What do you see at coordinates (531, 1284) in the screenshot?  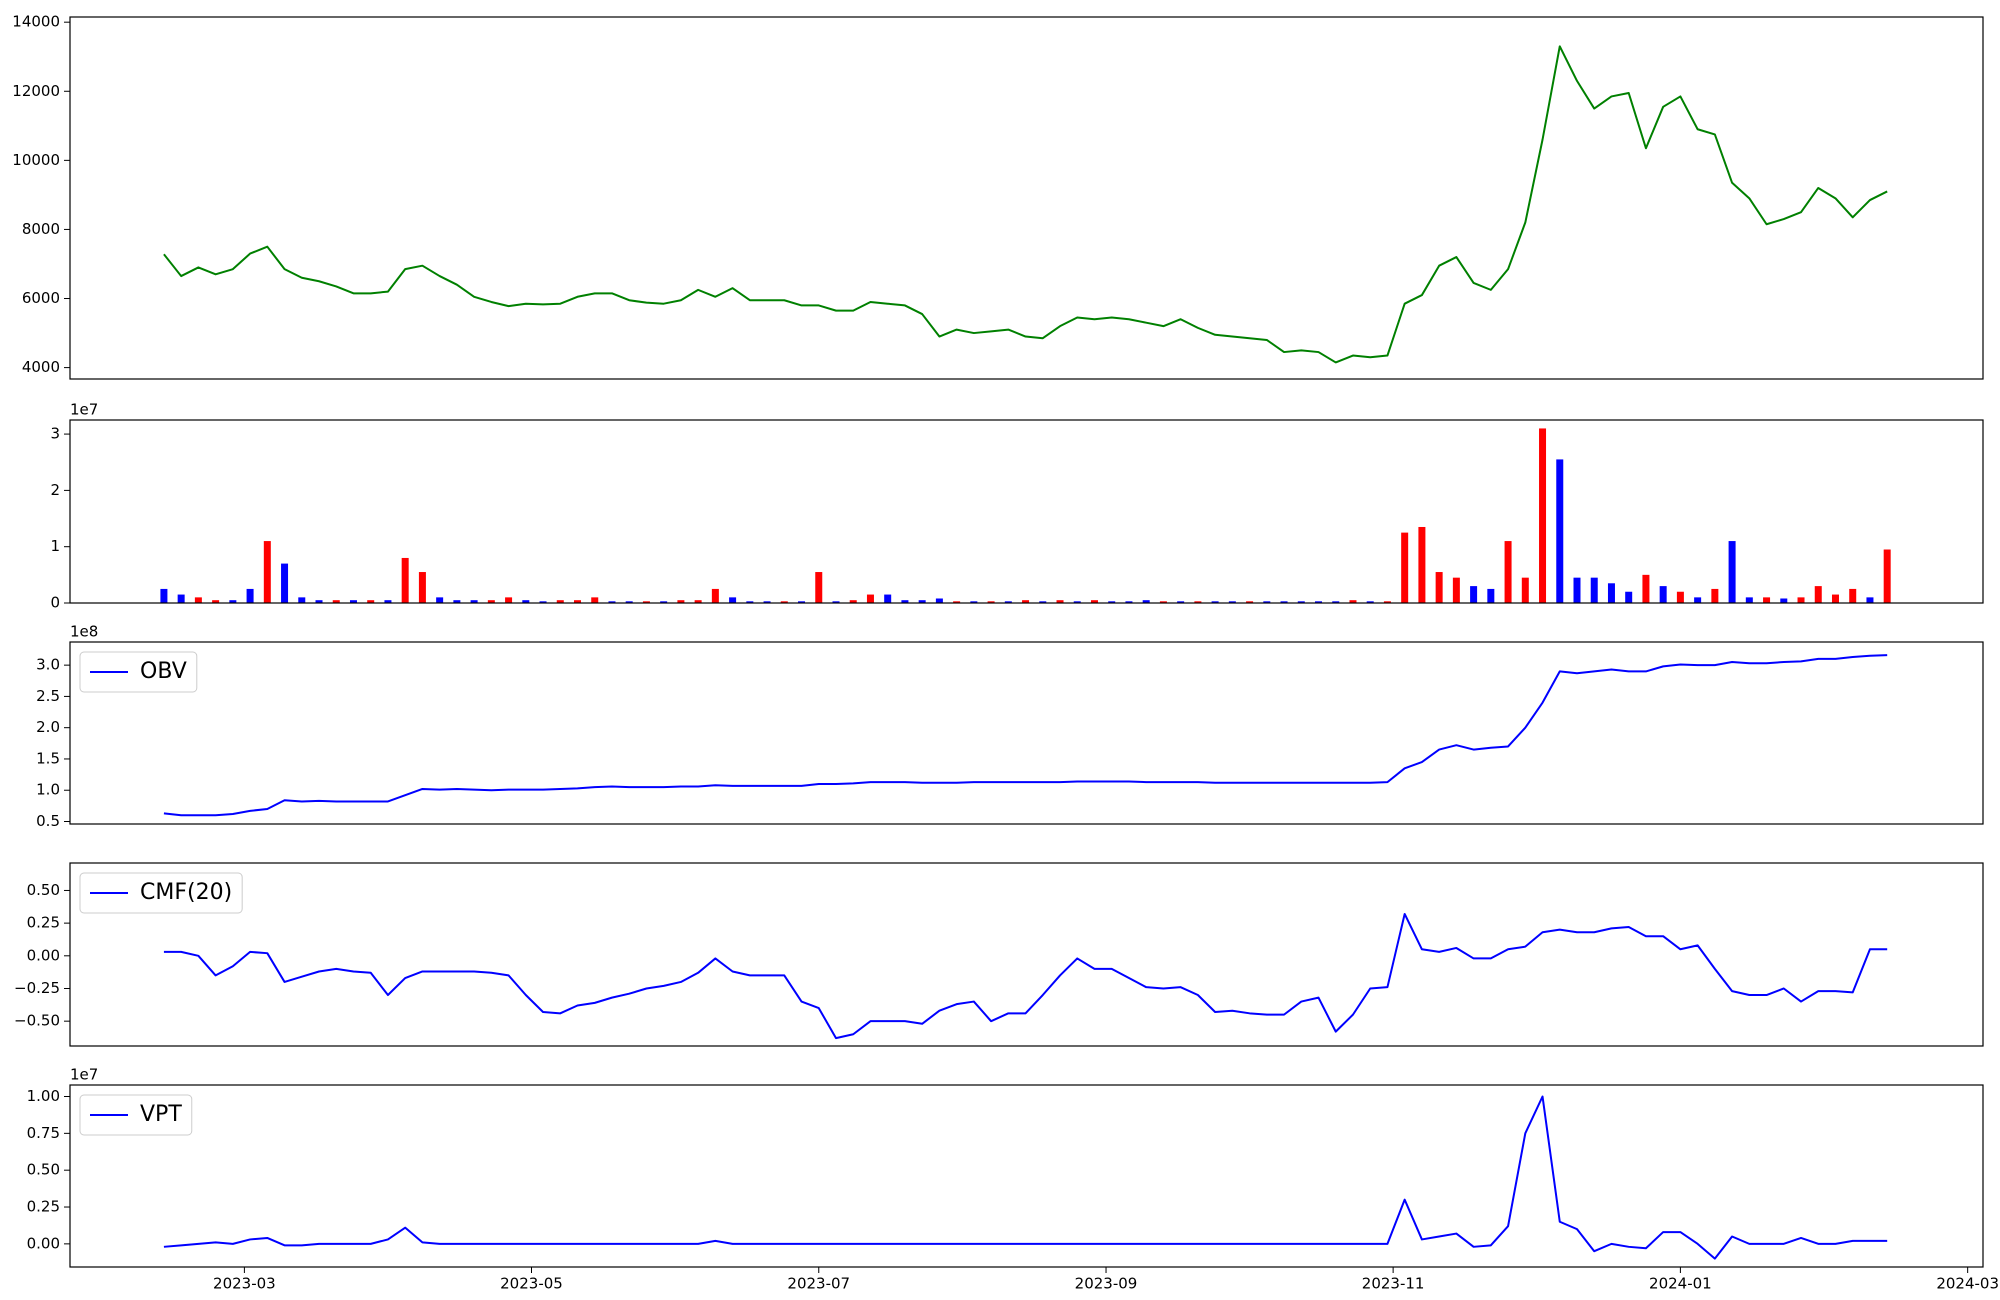 I see `x-tick-label: 2023-05` at bounding box center [531, 1284].